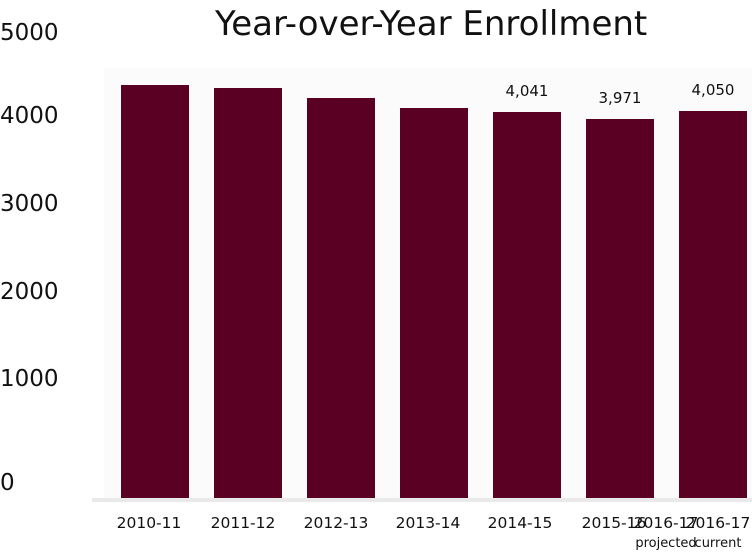  I want to click on y-tick-label: 5000, so click(29, 33).